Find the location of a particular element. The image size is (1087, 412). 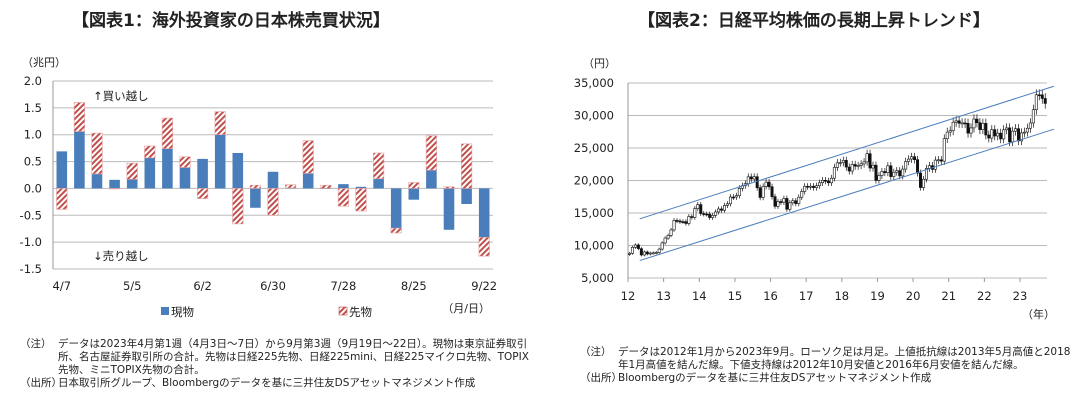

y-tick-label: 15,000 is located at coordinates (594, 213).